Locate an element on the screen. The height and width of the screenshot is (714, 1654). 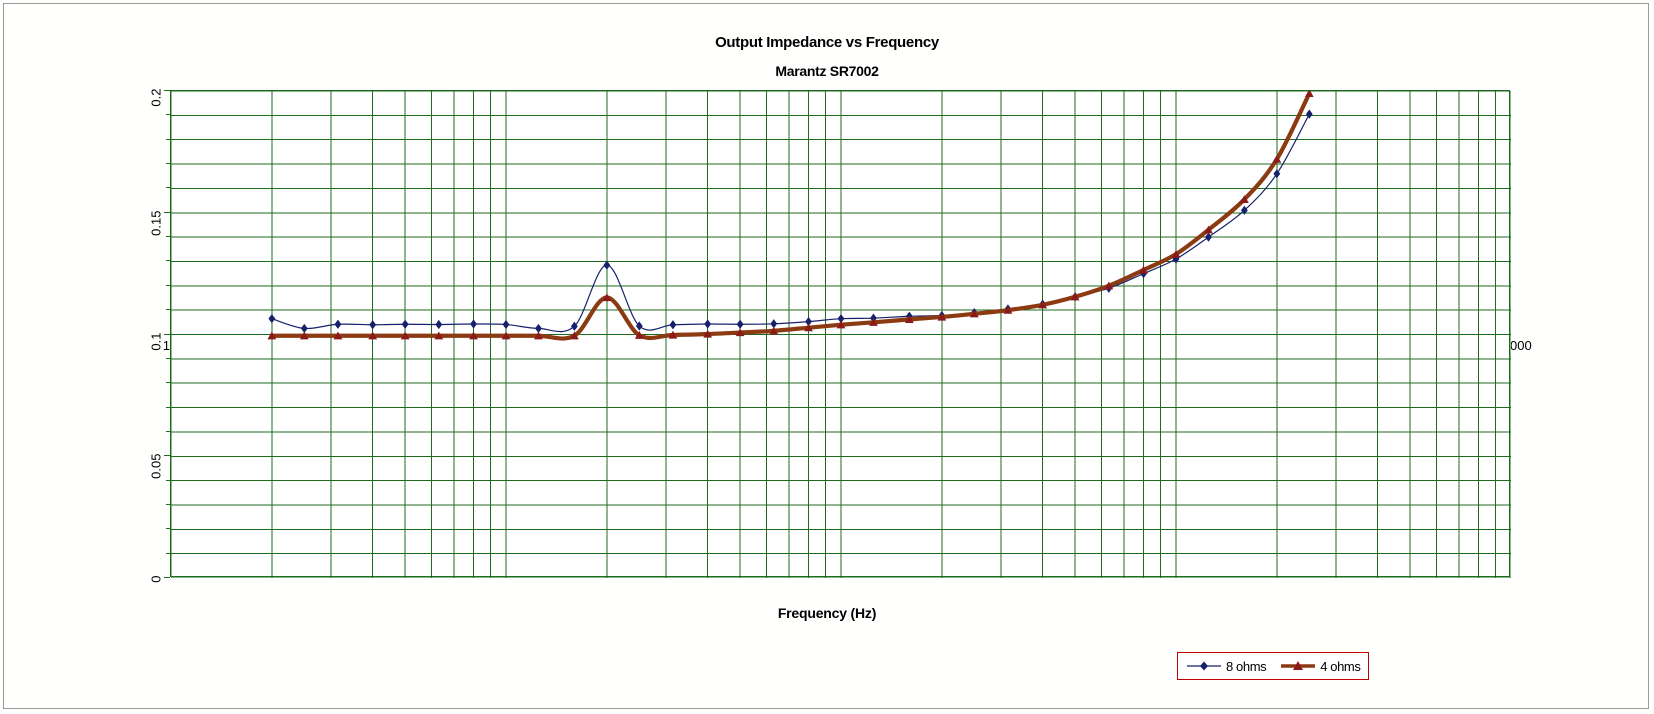
y-axis-tick-label: 0.15 is located at coordinates (156, 223).